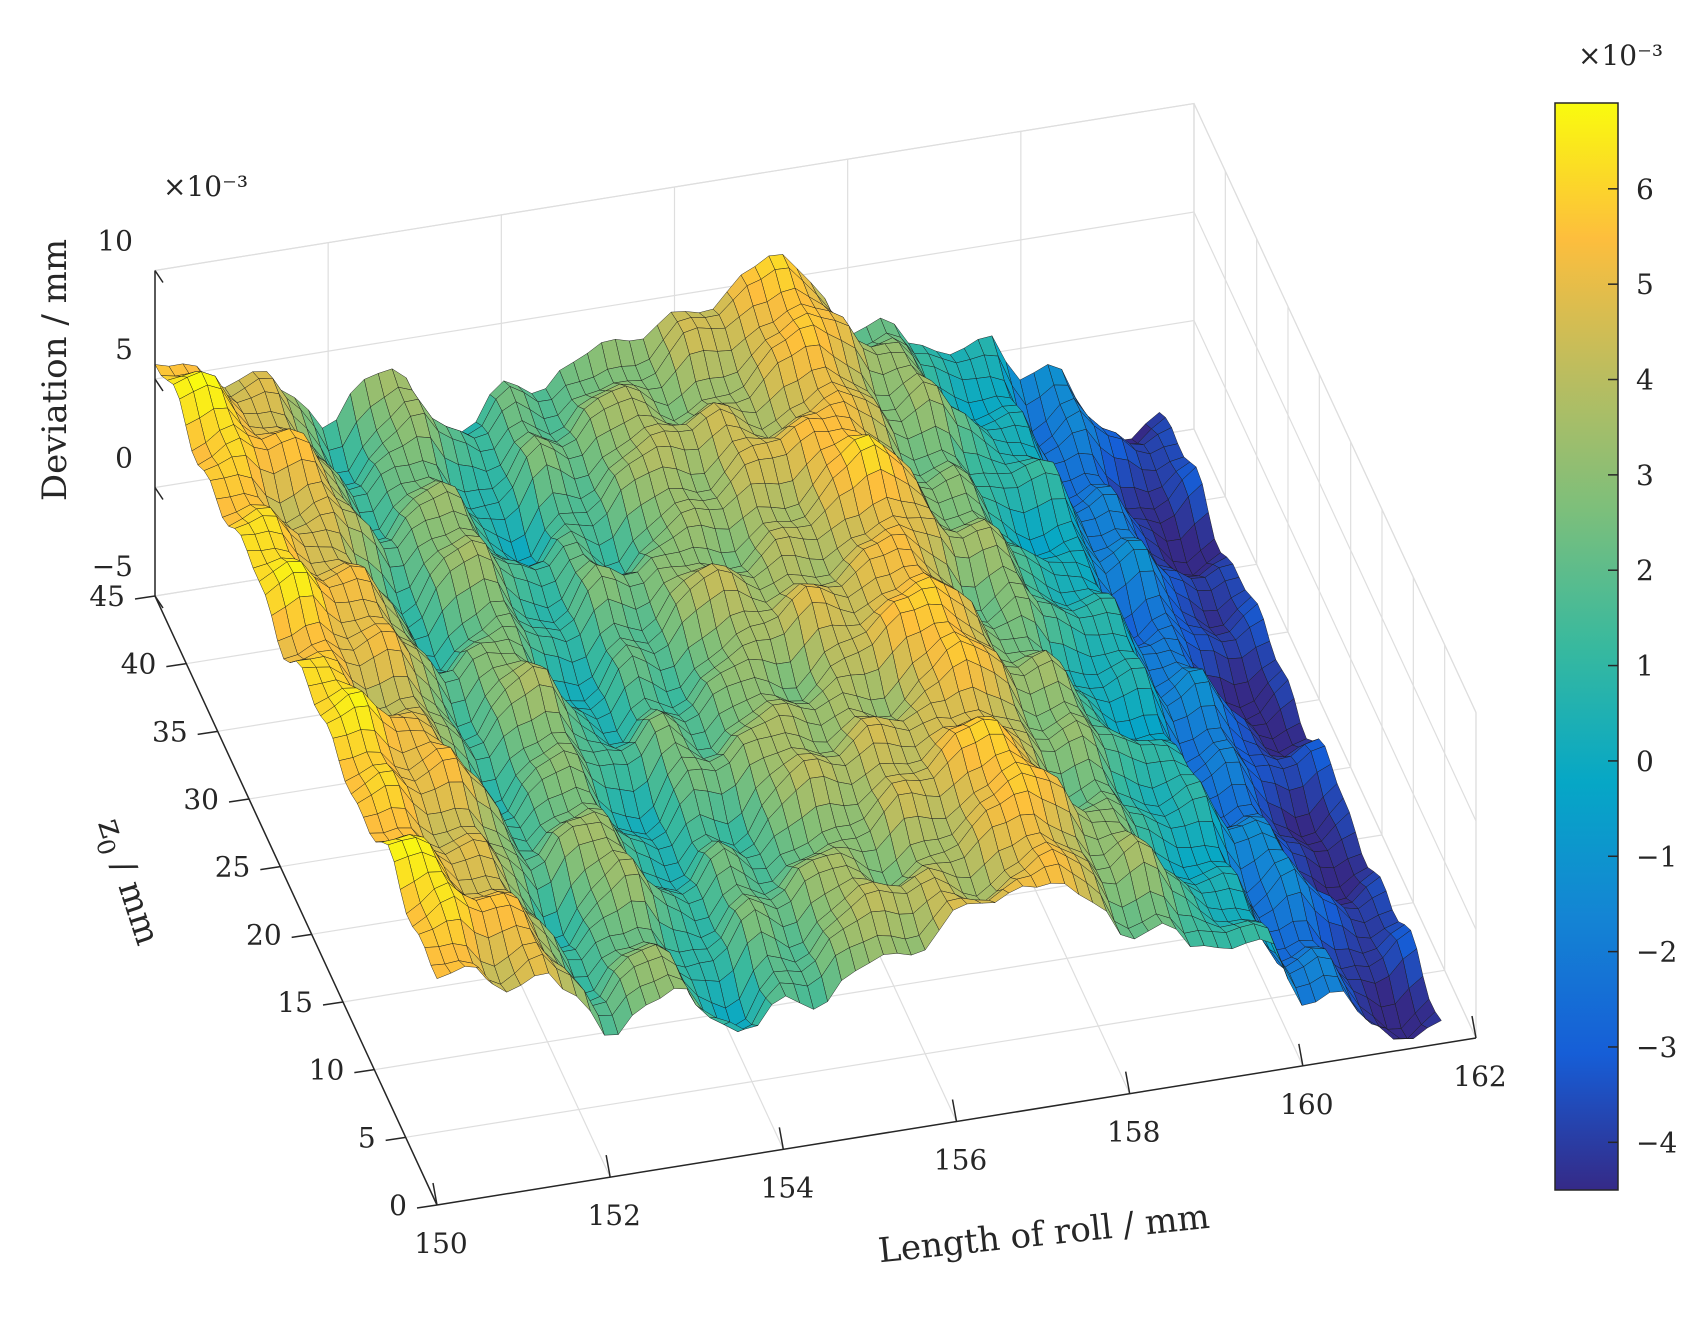 The image size is (1702, 1326). What do you see at coordinates (367, 1137) in the screenshot?
I see `y-tick-label: 5` at bounding box center [367, 1137].